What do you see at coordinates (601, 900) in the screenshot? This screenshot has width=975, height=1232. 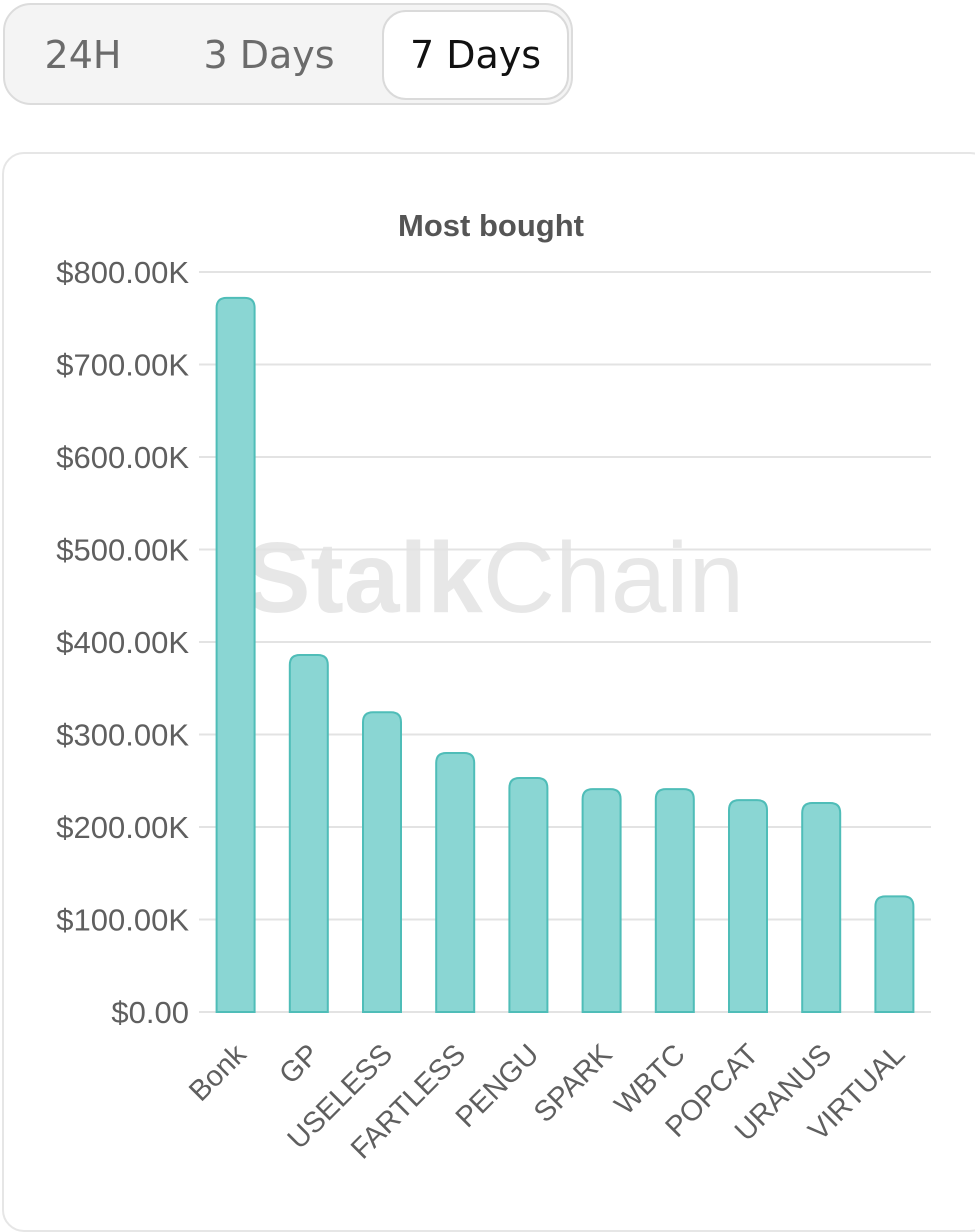 I see `bar-spark` at bounding box center [601, 900].